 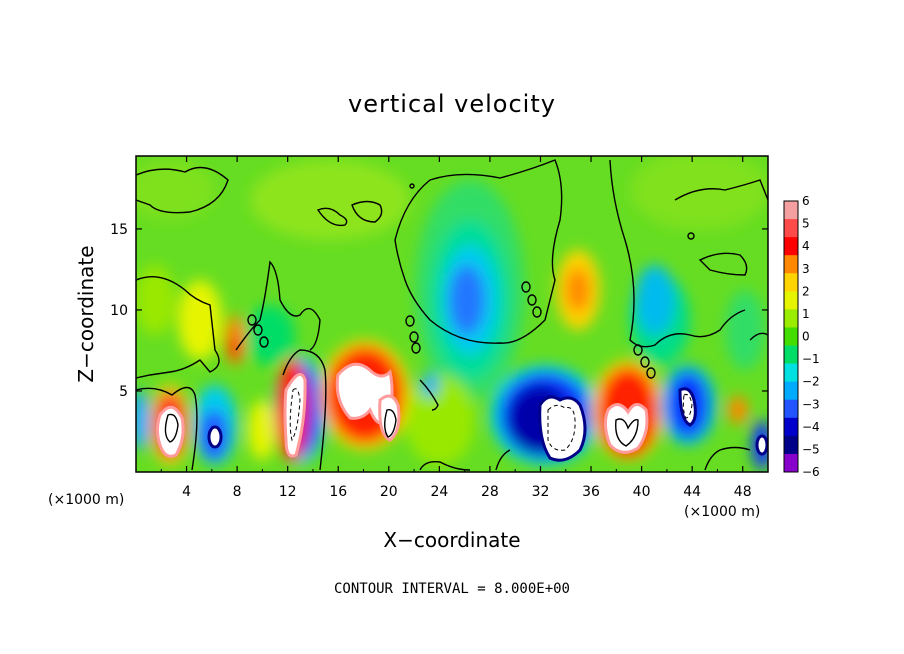 What do you see at coordinates (389, 492) in the screenshot?
I see `x-tick-label: 20` at bounding box center [389, 492].